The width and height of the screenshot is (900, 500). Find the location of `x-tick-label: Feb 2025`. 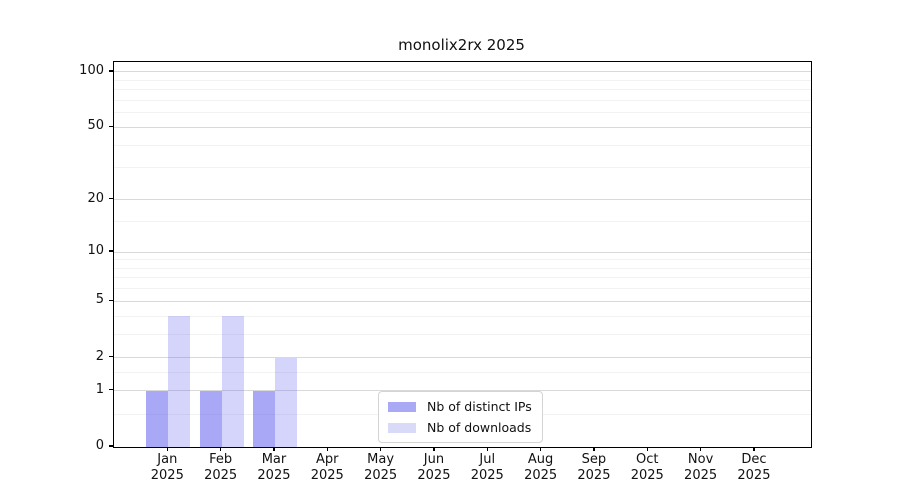

x-tick-label: Feb 2025 is located at coordinates (221, 467).